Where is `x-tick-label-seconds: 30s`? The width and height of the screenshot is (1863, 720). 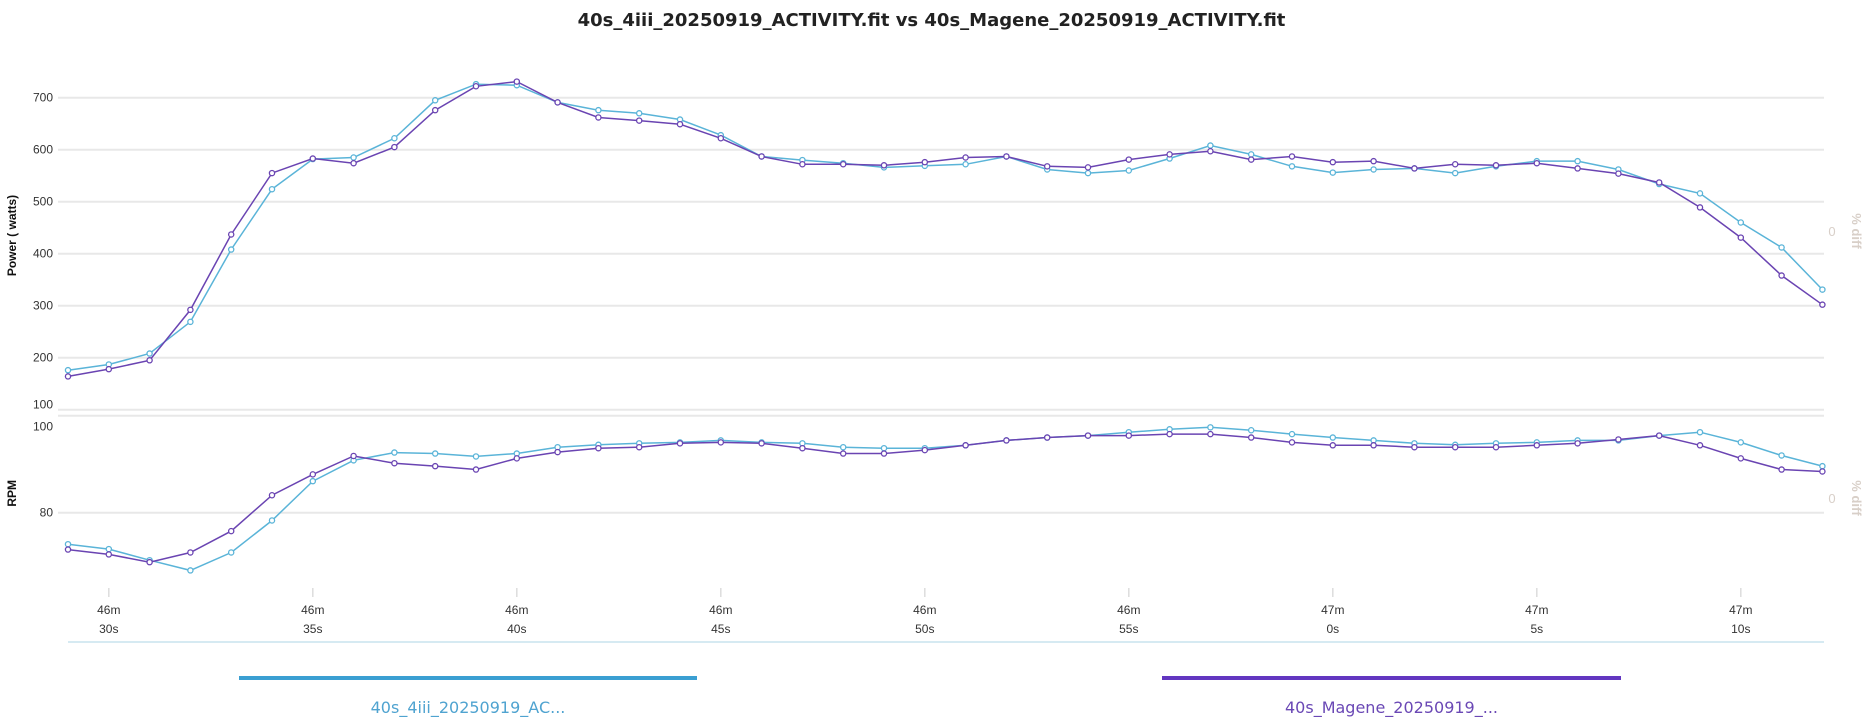
x-tick-label-seconds: 30s is located at coordinates (108, 629).